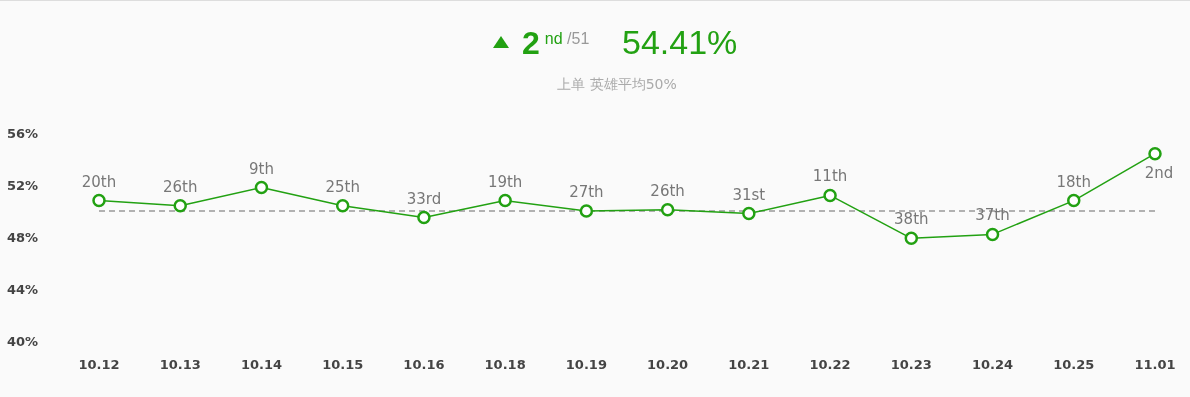 The image size is (1190, 397). I want to click on x-tick-label: 10.15, so click(343, 364).